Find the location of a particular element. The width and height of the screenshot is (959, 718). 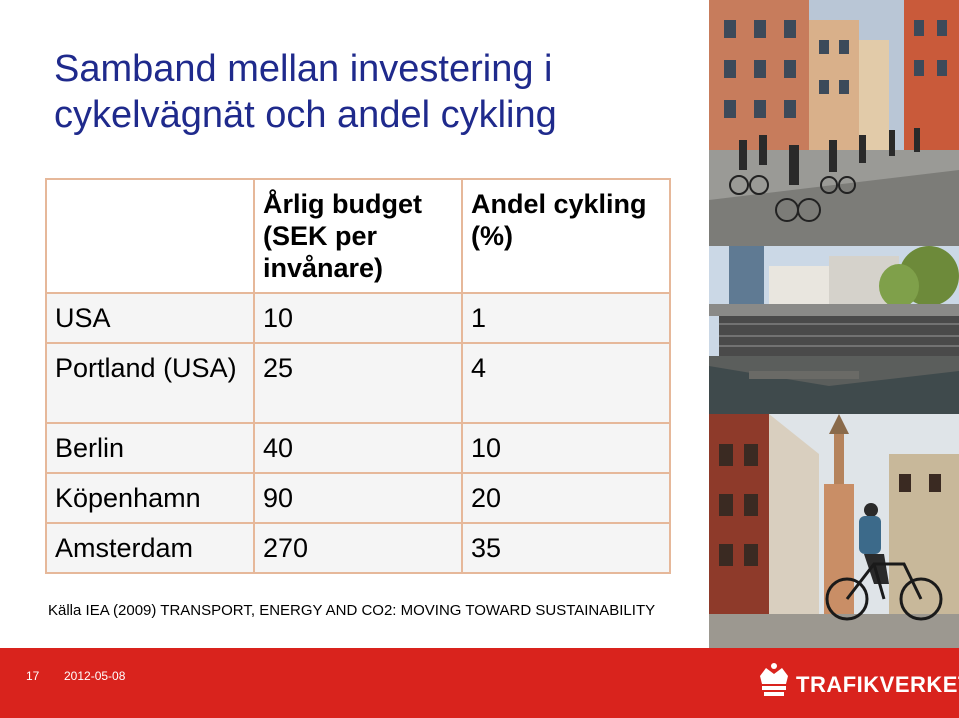

trafikverket-logo: TRAFIKVERKET is located at coordinates (857, 682).